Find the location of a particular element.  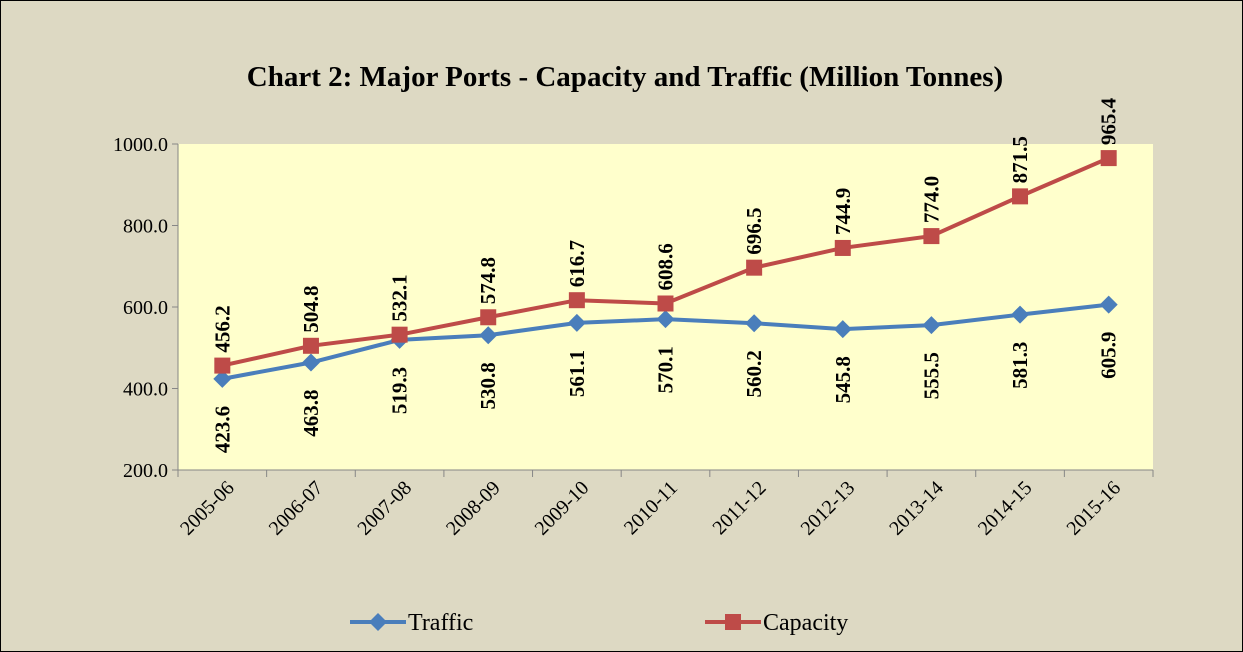

data-label: 744.9 is located at coordinates (843, 211).